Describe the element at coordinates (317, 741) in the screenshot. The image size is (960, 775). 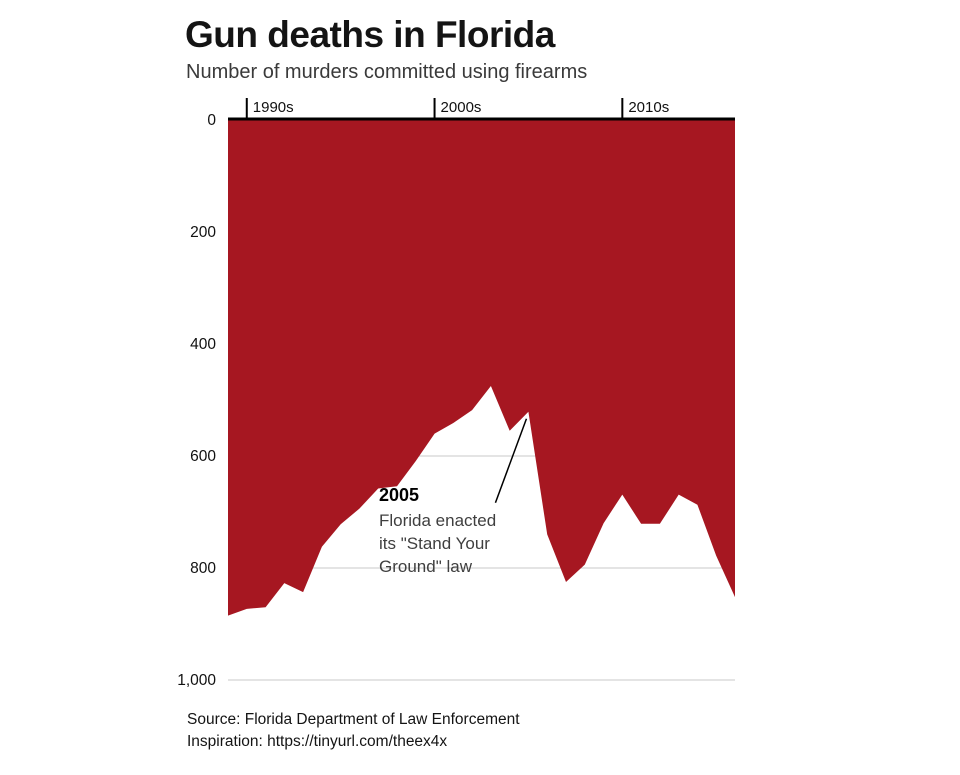
I see `inspiration-line: Inspiration: https://tinyurl.com/theex4x` at that location.